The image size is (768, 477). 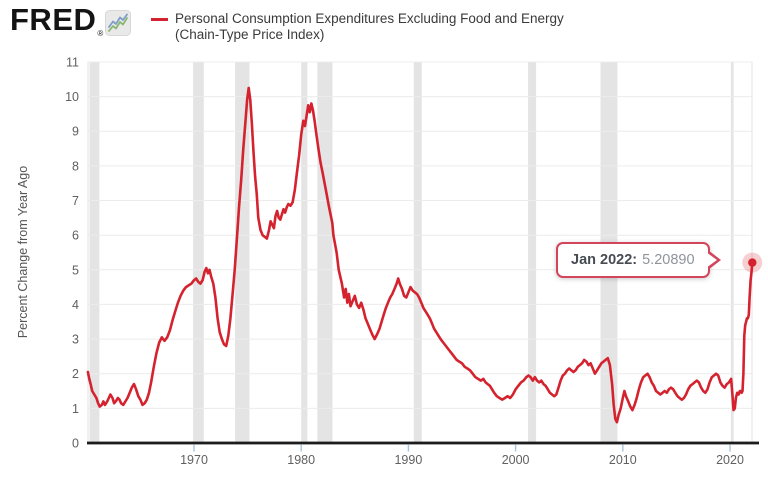 What do you see at coordinates (100, 33) in the screenshot?
I see `fred-logo-registered: ®` at bounding box center [100, 33].